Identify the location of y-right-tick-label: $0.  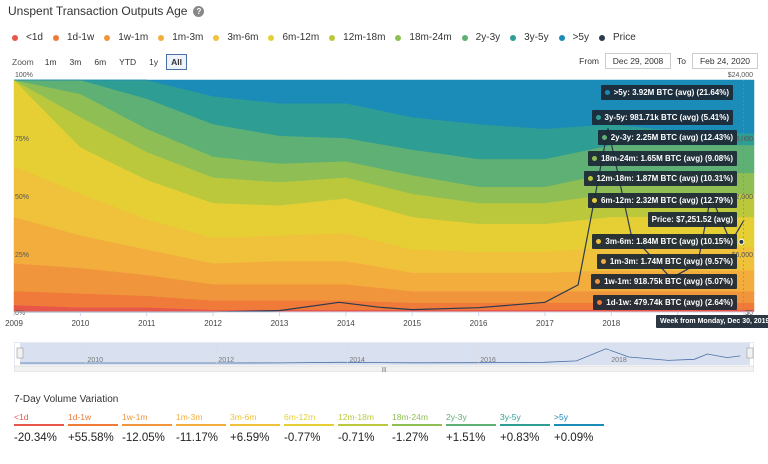
(749, 313).